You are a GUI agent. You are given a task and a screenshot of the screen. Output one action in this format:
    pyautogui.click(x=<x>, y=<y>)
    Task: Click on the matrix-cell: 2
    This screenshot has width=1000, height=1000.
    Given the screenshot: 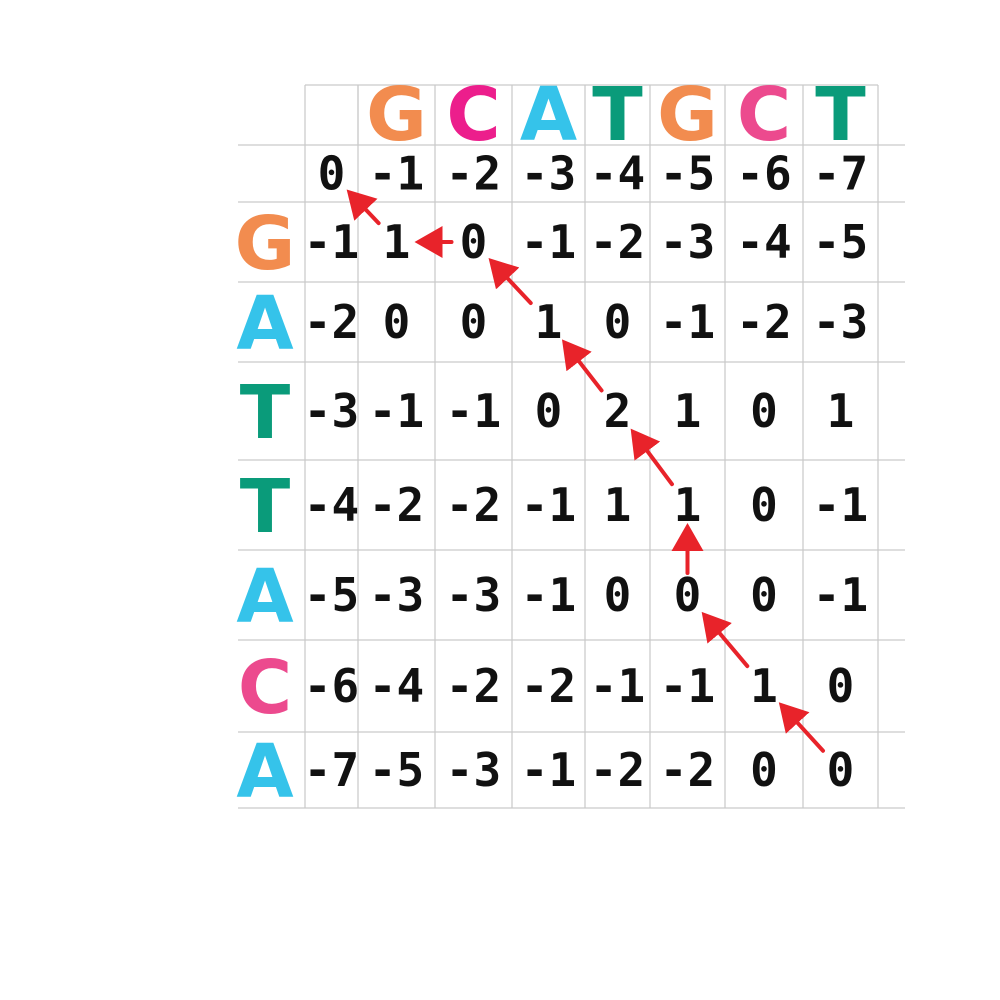 What is the action you would take?
    pyautogui.click(x=618, y=411)
    